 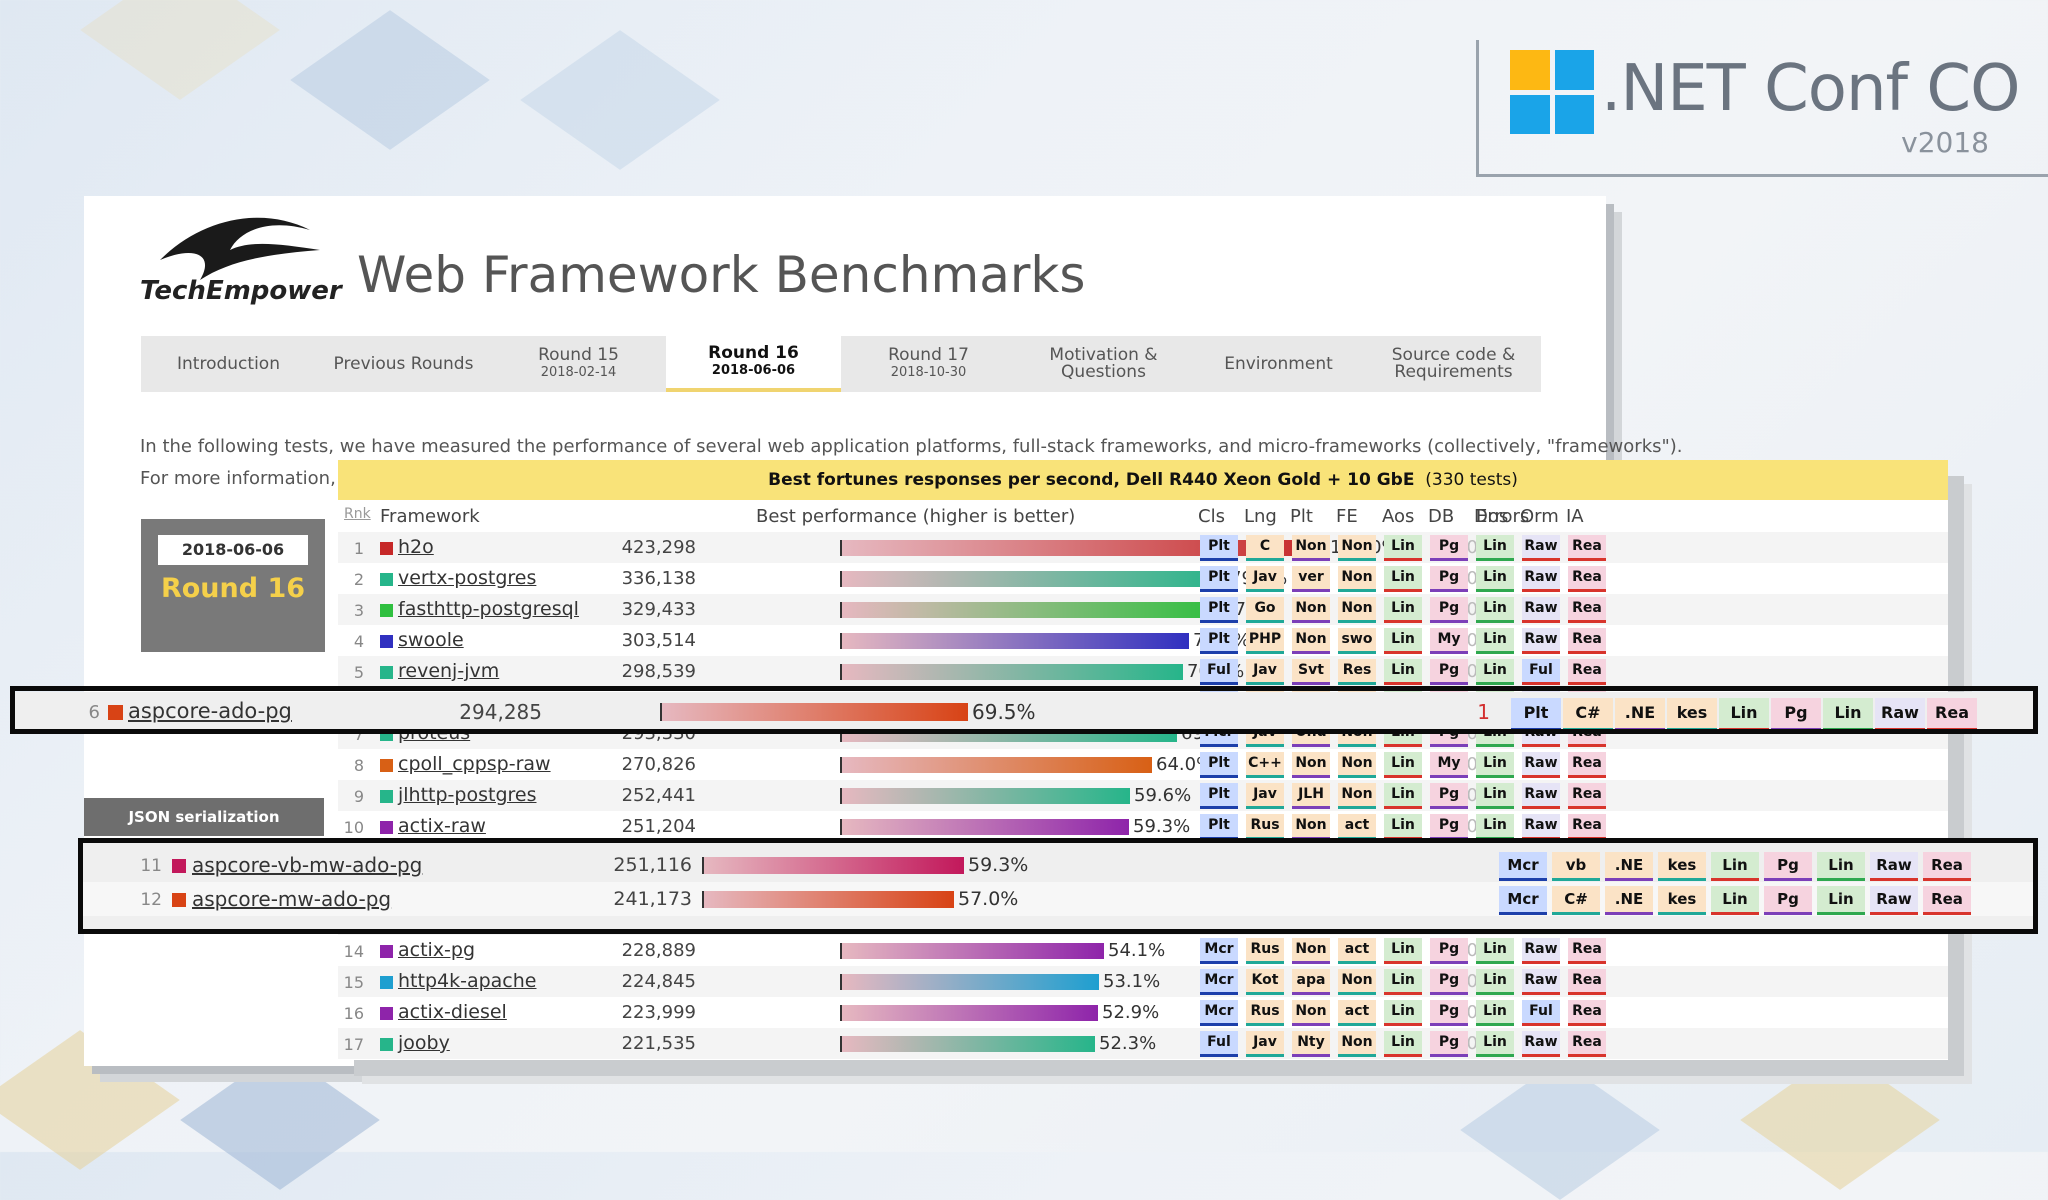 What do you see at coordinates (403, 364) in the screenshot?
I see `tab-previous-rounds: Previous Rounds` at bounding box center [403, 364].